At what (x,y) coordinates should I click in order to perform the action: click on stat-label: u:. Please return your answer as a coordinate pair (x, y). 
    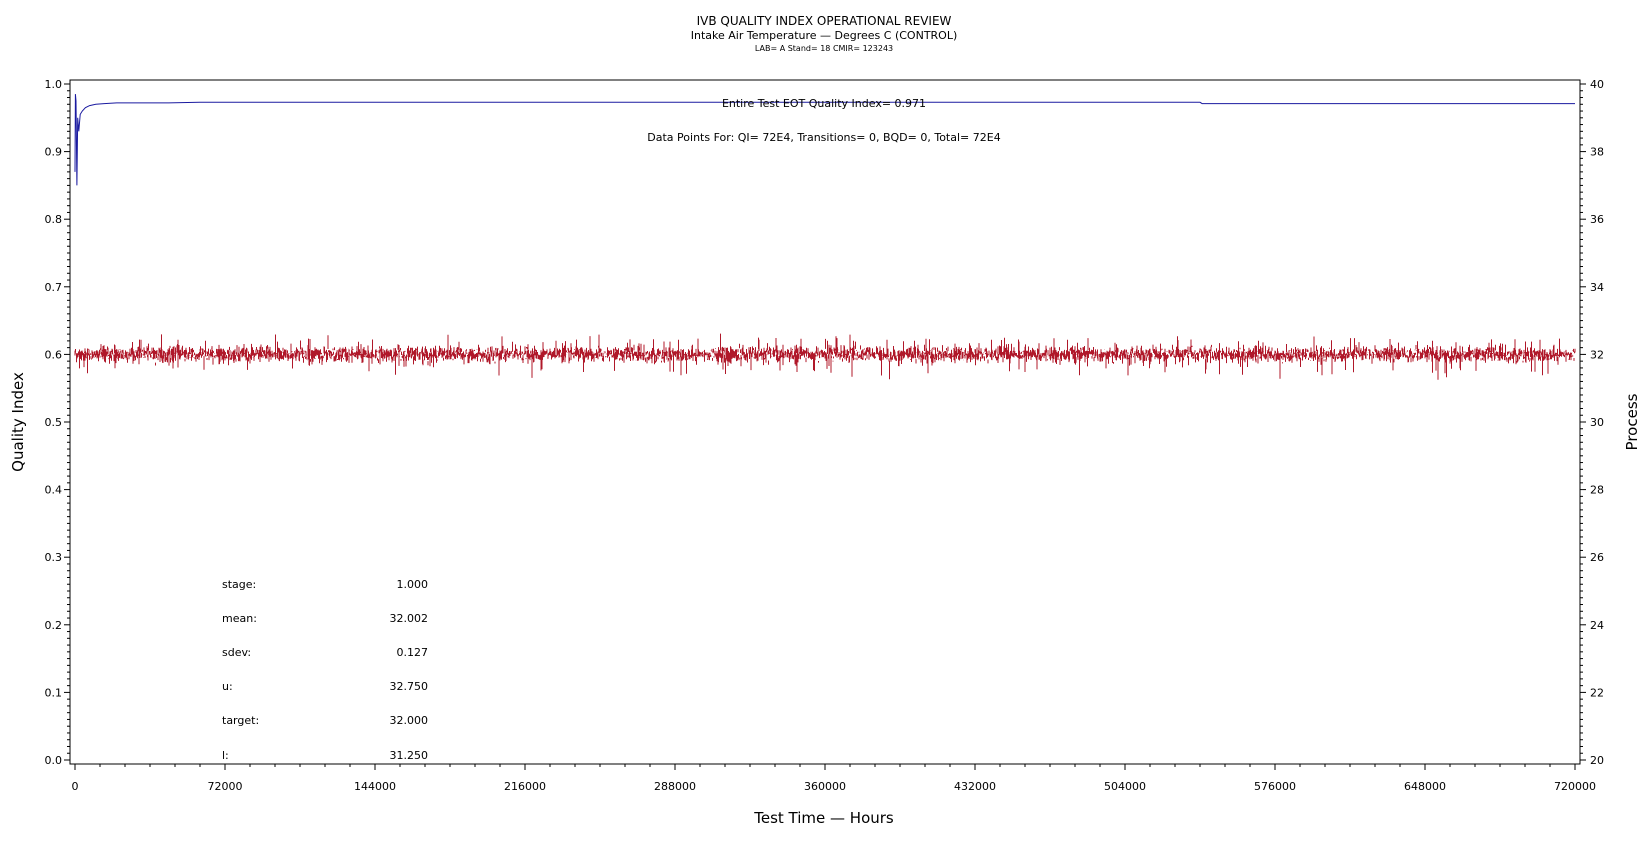
    Looking at the image, I should click on (227, 686).